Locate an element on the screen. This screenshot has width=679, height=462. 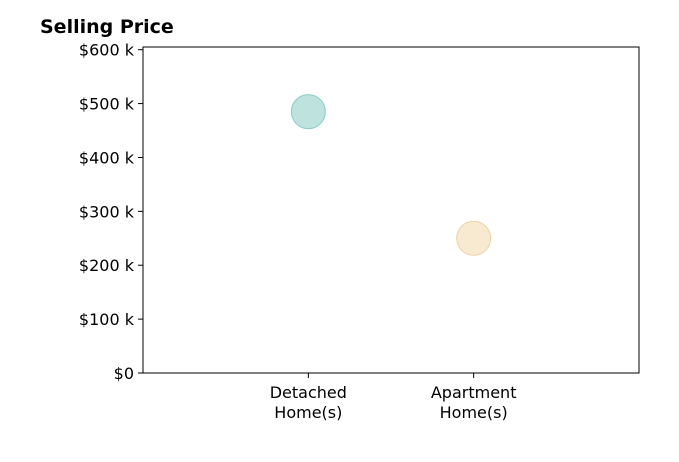
y-tick-label: $300 k is located at coordinates (107, 211).